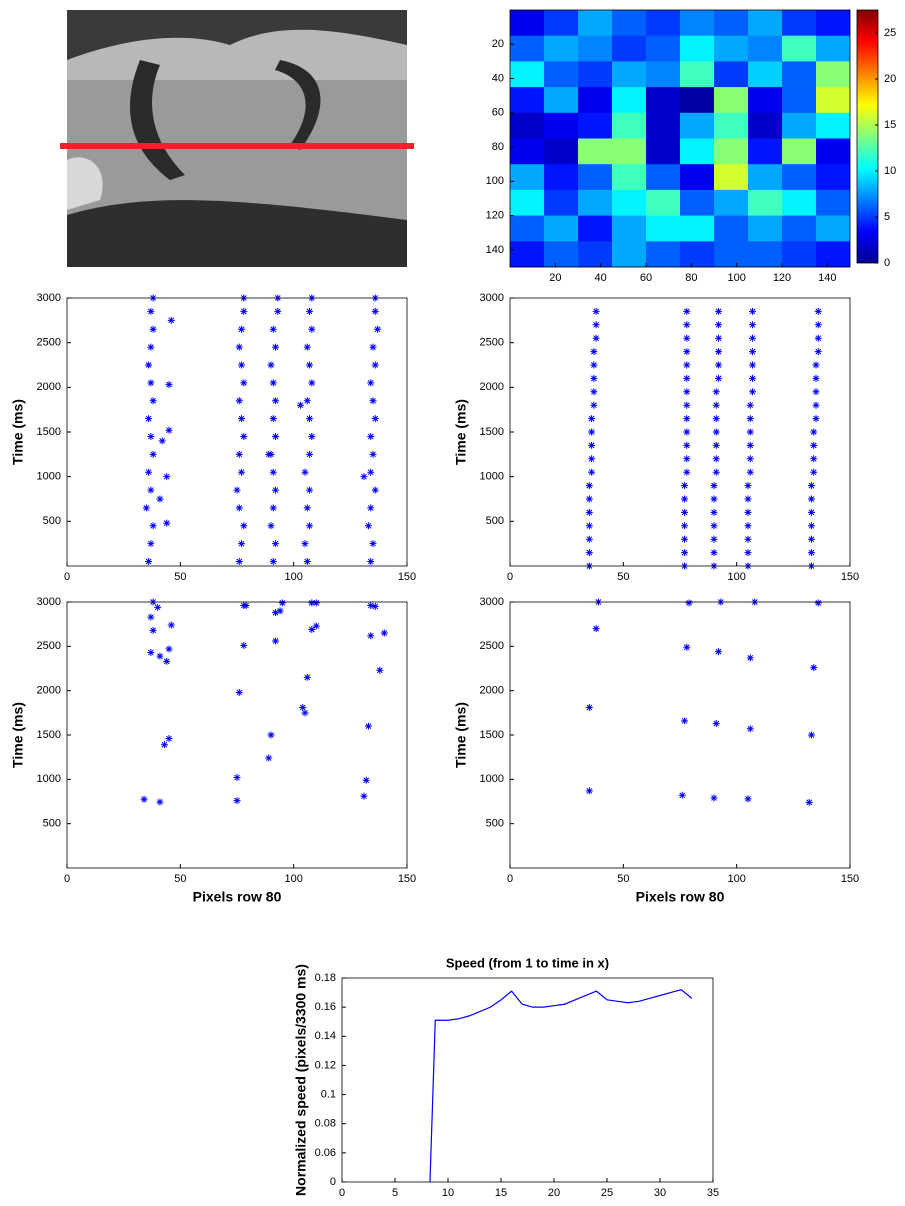 This screenshot has width=905, height=1206. Describe the element at coordinates (395, 1193) in the screenshot. I see `x-tick-label: 5` at that location.